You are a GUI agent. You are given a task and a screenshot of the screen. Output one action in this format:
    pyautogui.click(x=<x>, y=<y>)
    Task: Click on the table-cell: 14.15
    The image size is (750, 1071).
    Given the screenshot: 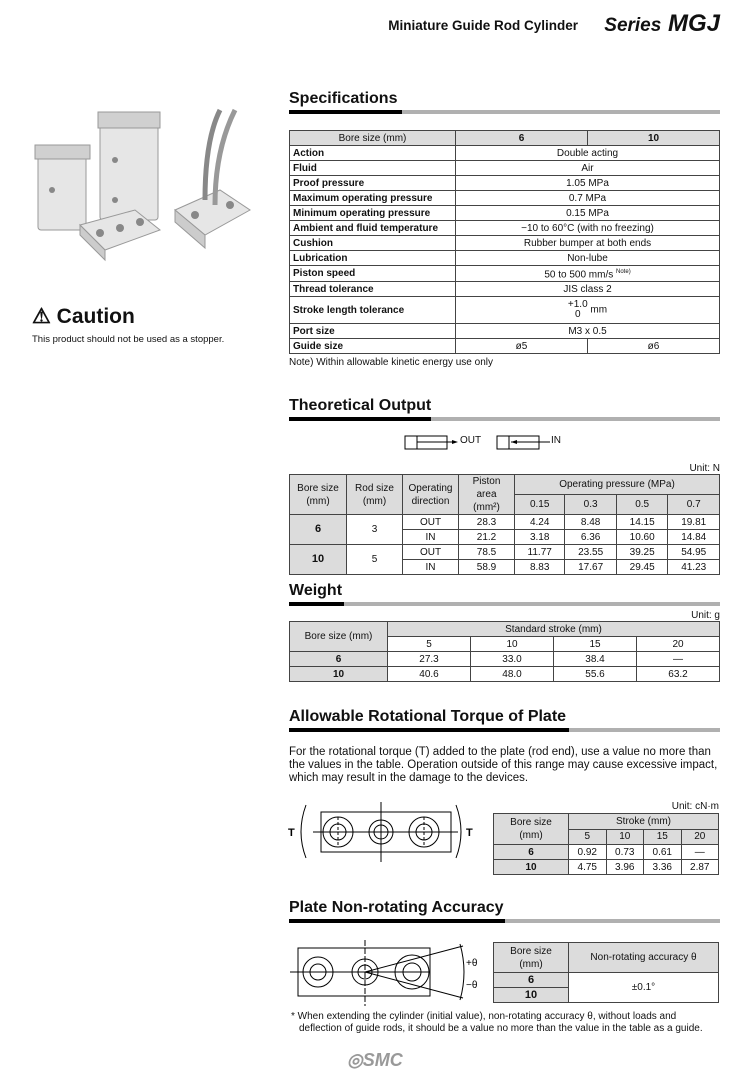 What is the action you would take?
    pyautogui.click(x=642, y=522)
    